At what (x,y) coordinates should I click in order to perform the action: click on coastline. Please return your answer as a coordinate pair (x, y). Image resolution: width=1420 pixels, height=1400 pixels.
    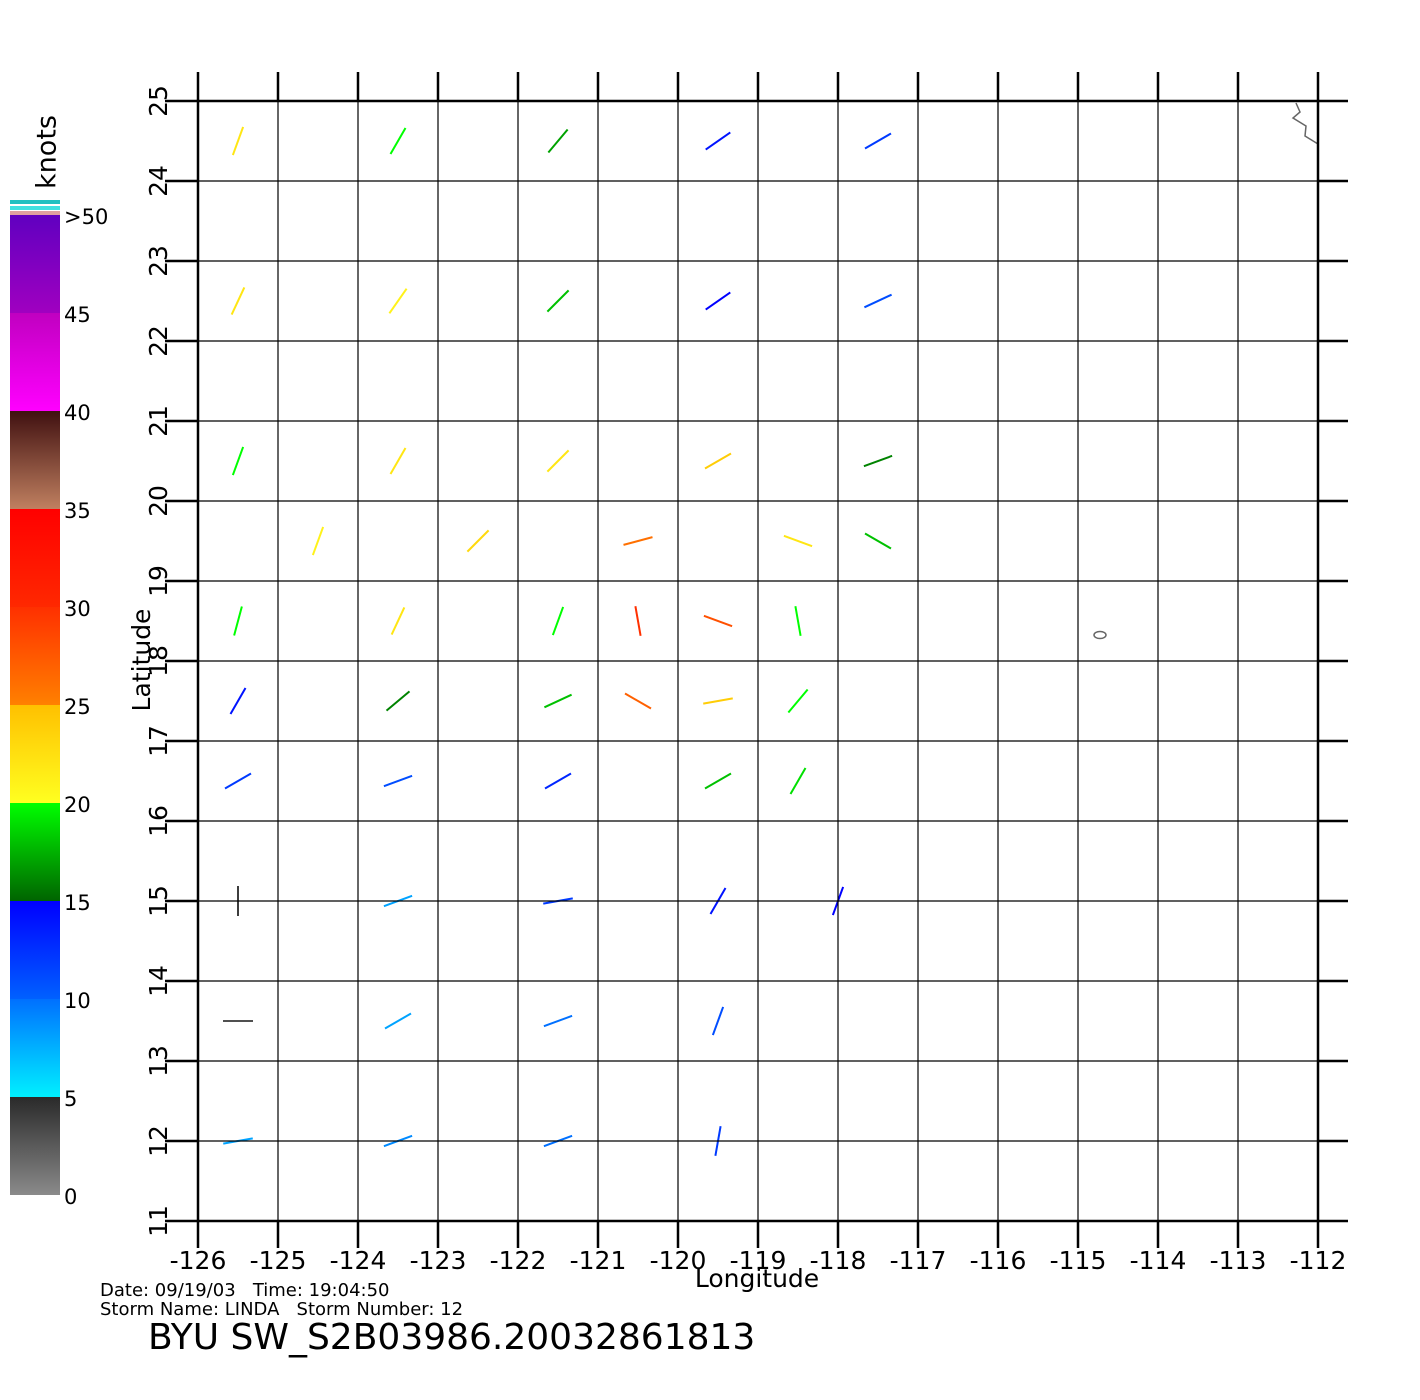
    Looking at the image, I should click on (1305, 123).